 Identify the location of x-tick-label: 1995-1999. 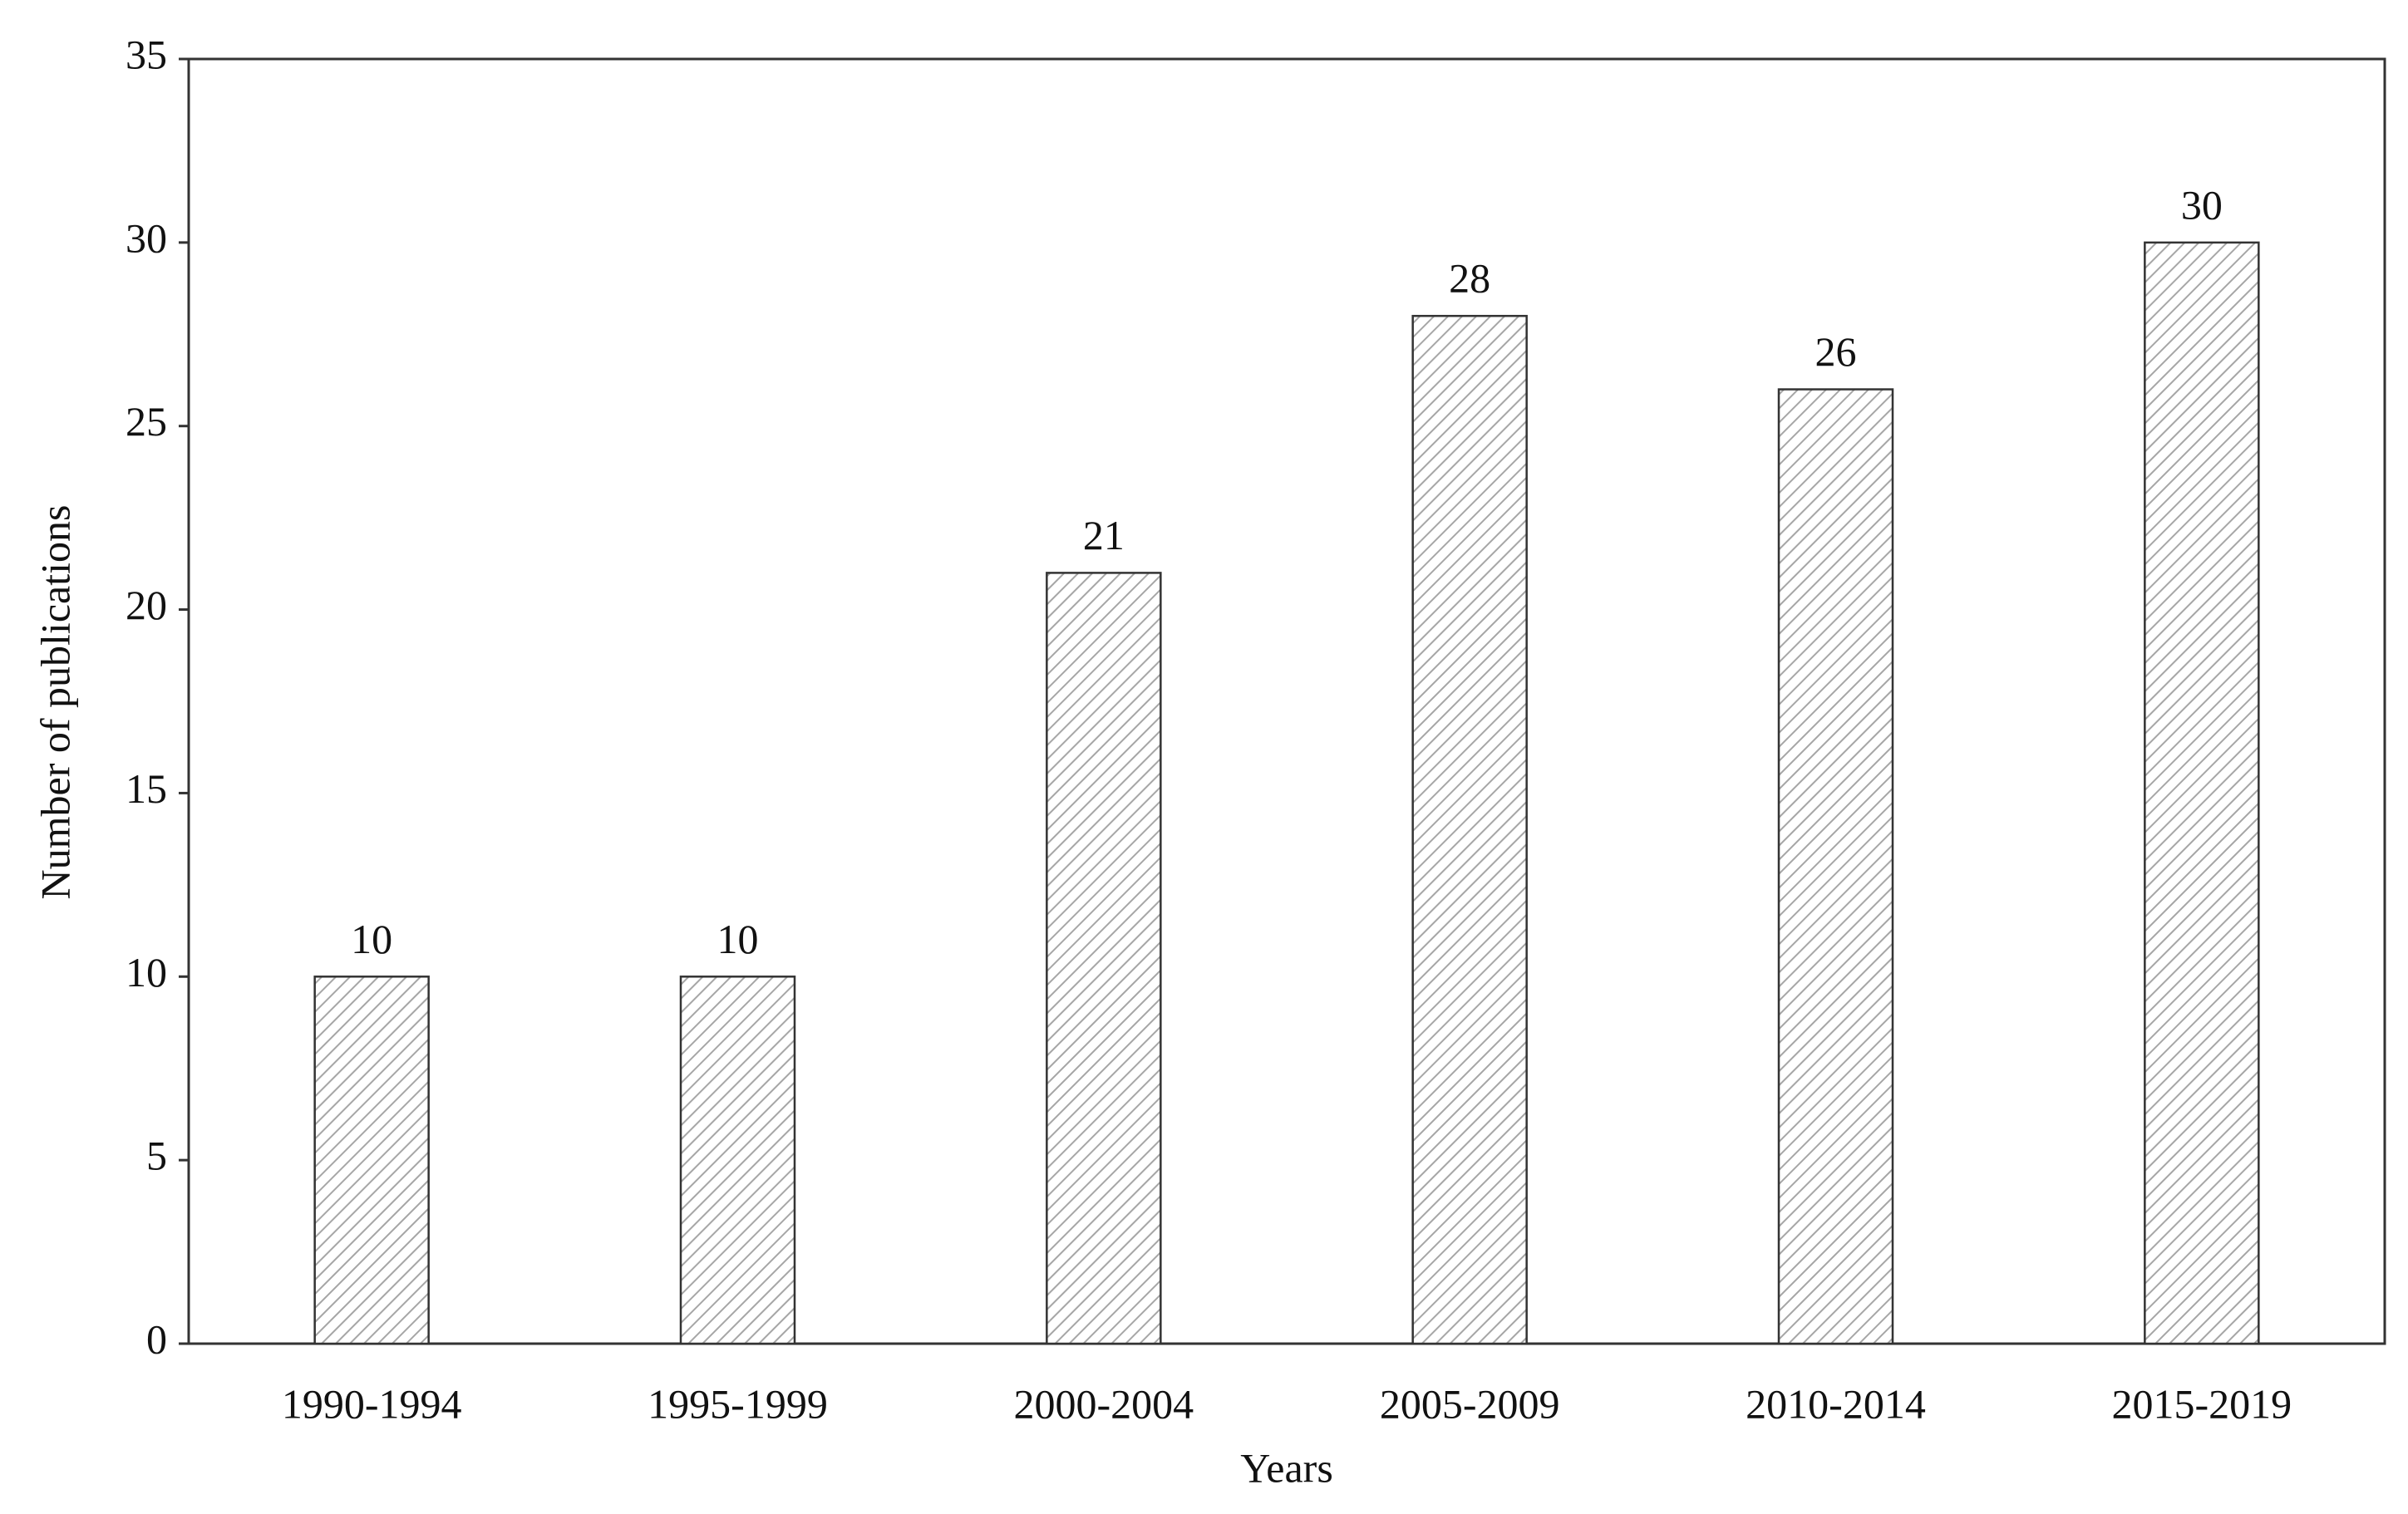
(738, 1403).